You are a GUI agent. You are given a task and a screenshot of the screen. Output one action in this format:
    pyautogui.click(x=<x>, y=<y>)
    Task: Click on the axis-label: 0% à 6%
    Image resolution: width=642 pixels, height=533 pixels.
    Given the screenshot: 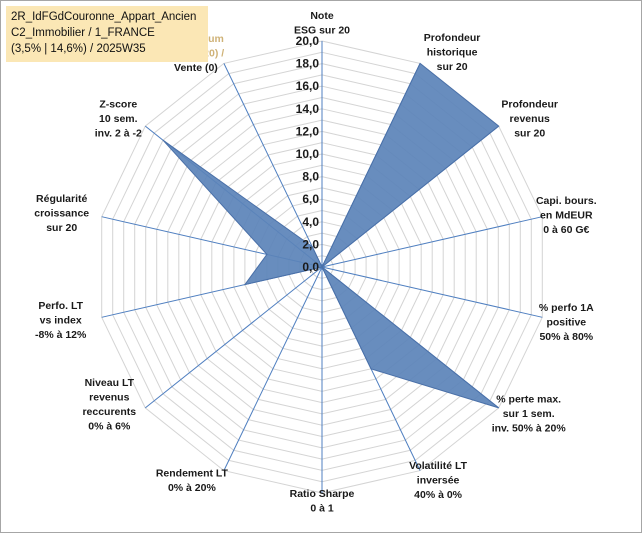 What is the action you would take?
    pyautogui.click(x=109, y=427)
    